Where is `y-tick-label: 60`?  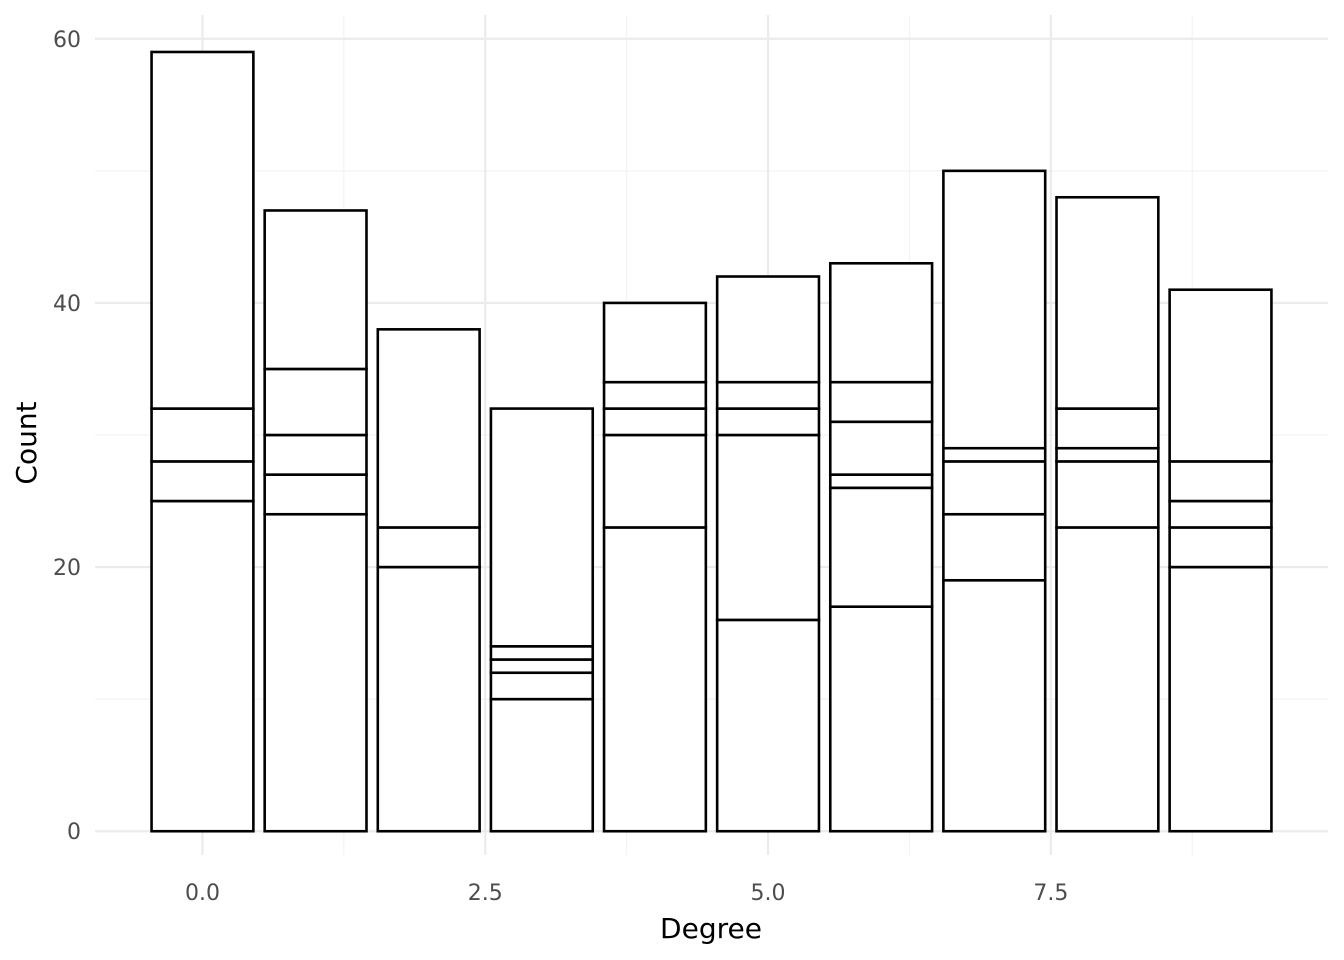
y-tick-label: 60 is located at coordinates (67, 40).